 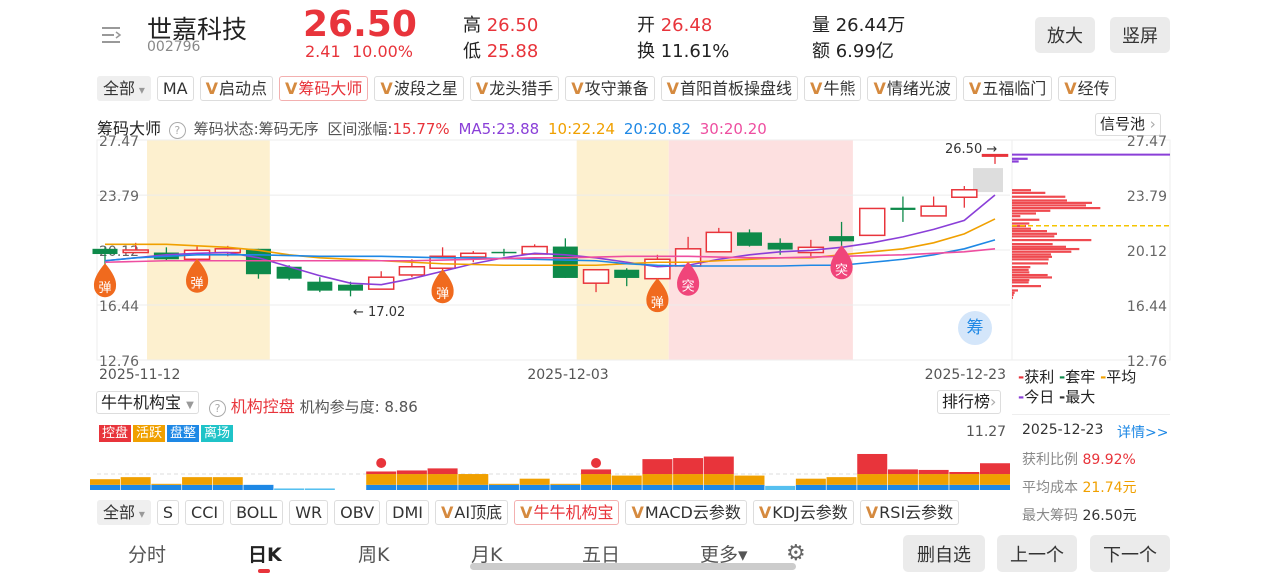 I want to click on indicator-tab: V情绪光波, so click(x=912, y=88).